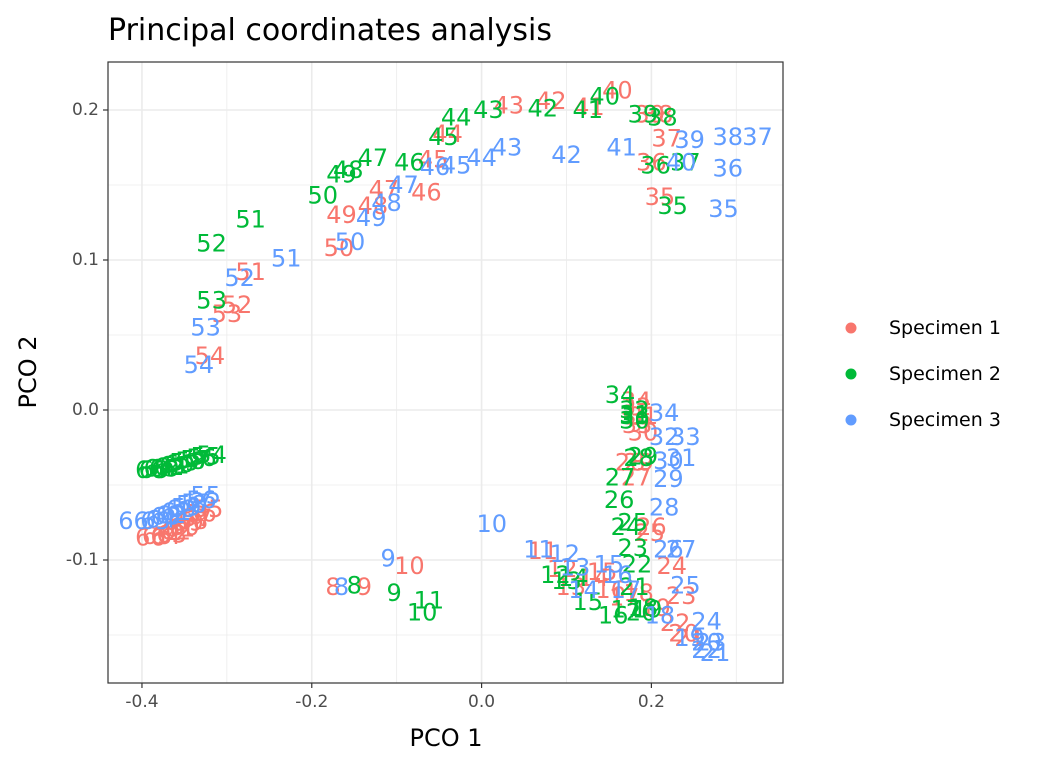  What do you see at coordinates (211, 301) in the screenshot?
I see `data-point-label: 53` at bounding box center [211, 301].